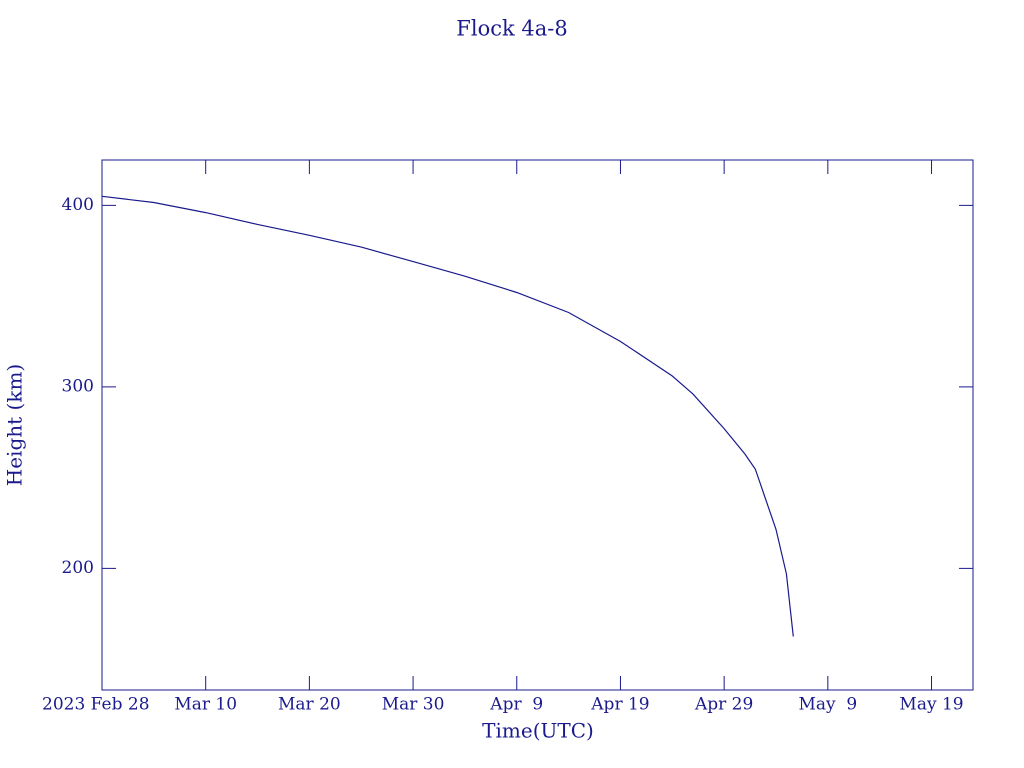 Image resolution: width=1024 pixels, height=768 pixels. Describe the element at coordinates (15, 425) in the screenshot. I see `y-axis-label: Height (km)` at that location.